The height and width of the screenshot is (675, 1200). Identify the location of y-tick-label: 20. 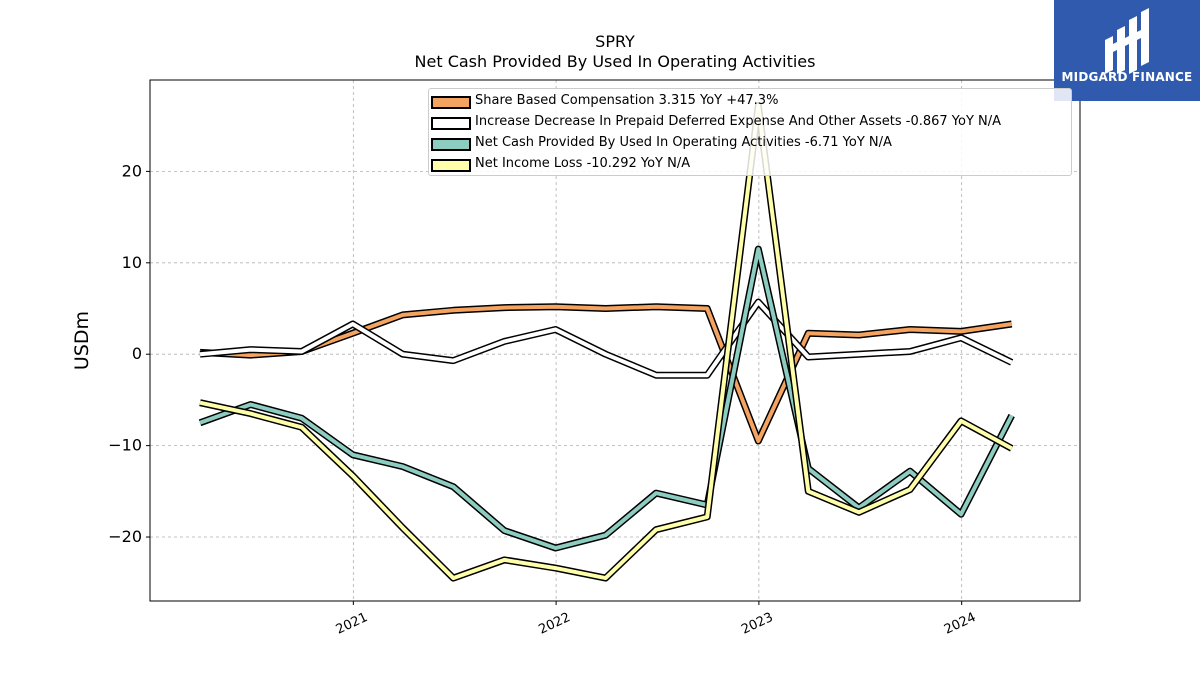
(132, 170).